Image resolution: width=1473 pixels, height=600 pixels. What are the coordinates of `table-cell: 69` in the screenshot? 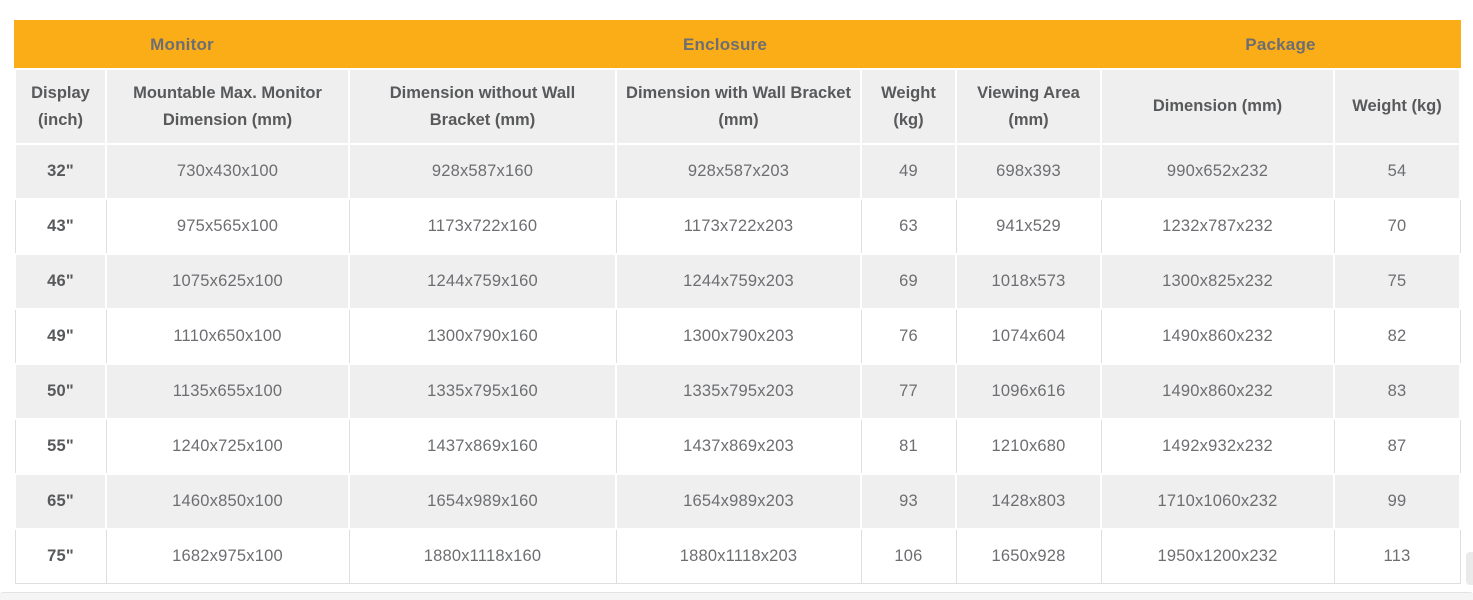 It's located at (908, 281).